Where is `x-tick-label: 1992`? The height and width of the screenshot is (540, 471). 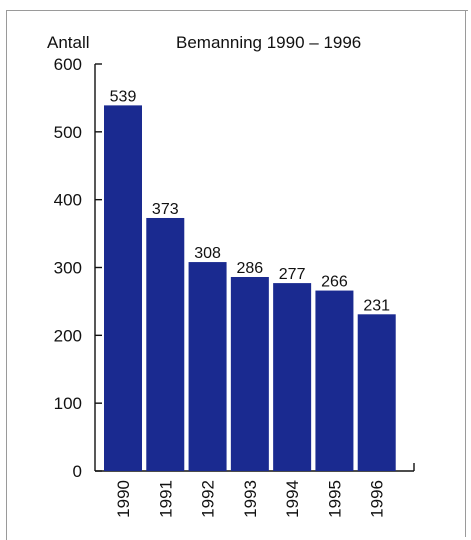
x-tick-label: 1992 is located at coordinates (208, 499).